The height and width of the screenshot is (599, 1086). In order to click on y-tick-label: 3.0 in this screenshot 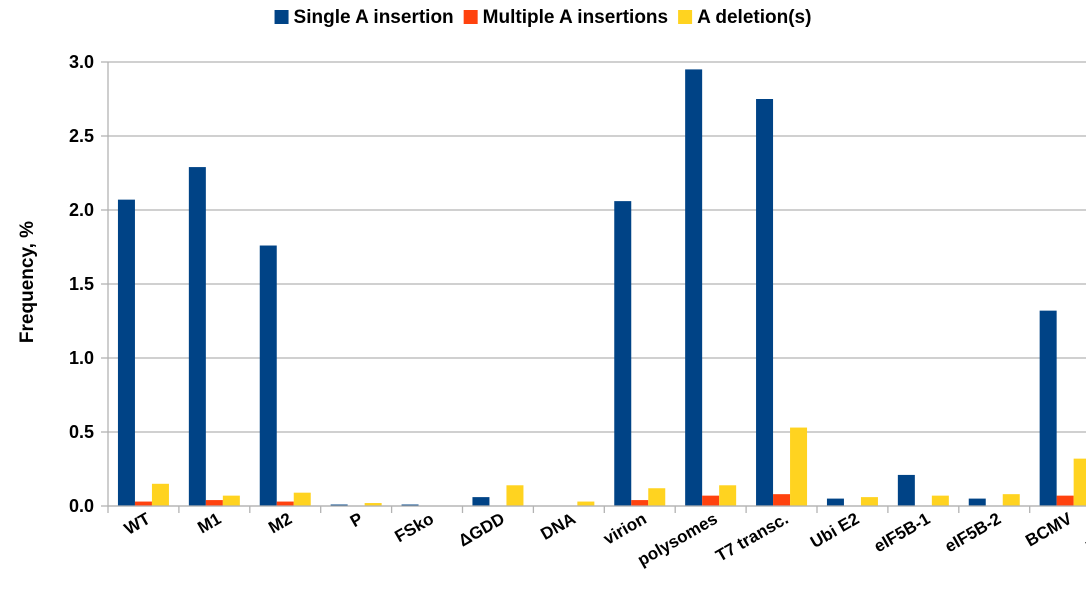, I will do `click(81, 62)`.